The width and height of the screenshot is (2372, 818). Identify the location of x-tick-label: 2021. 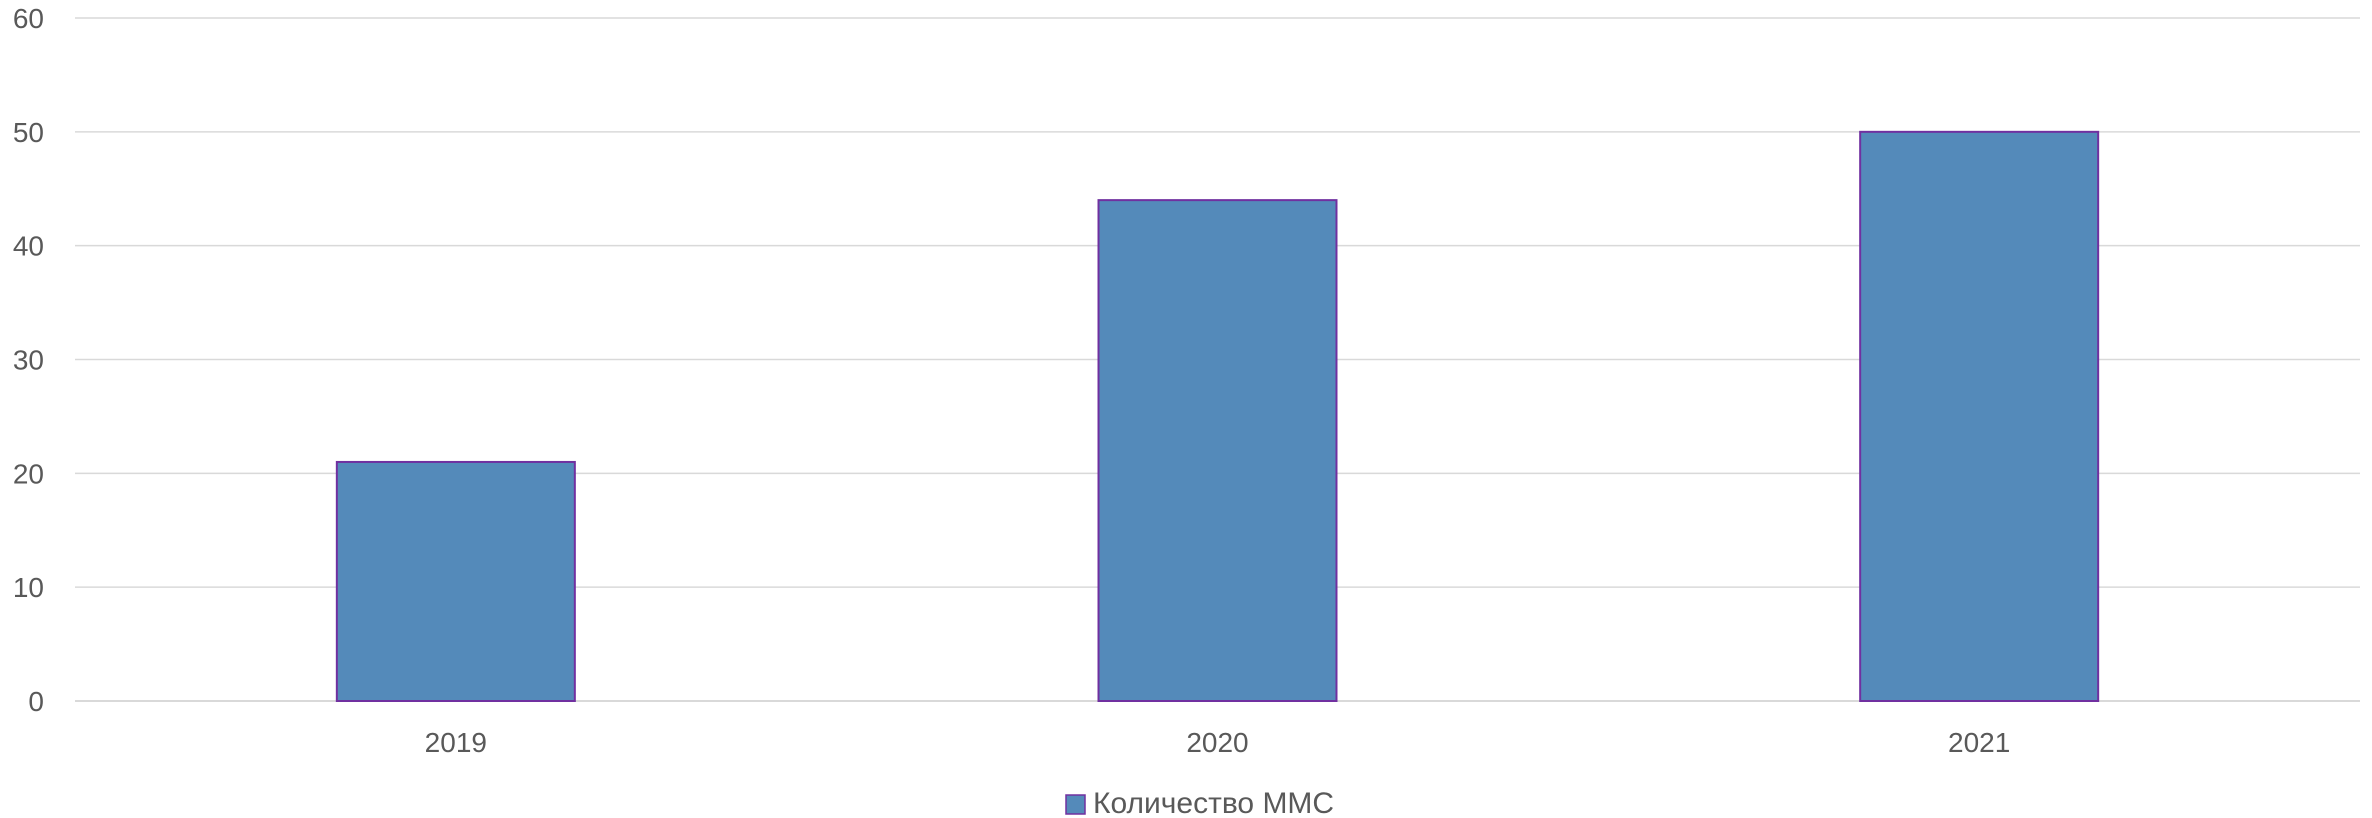
(1979, 742).